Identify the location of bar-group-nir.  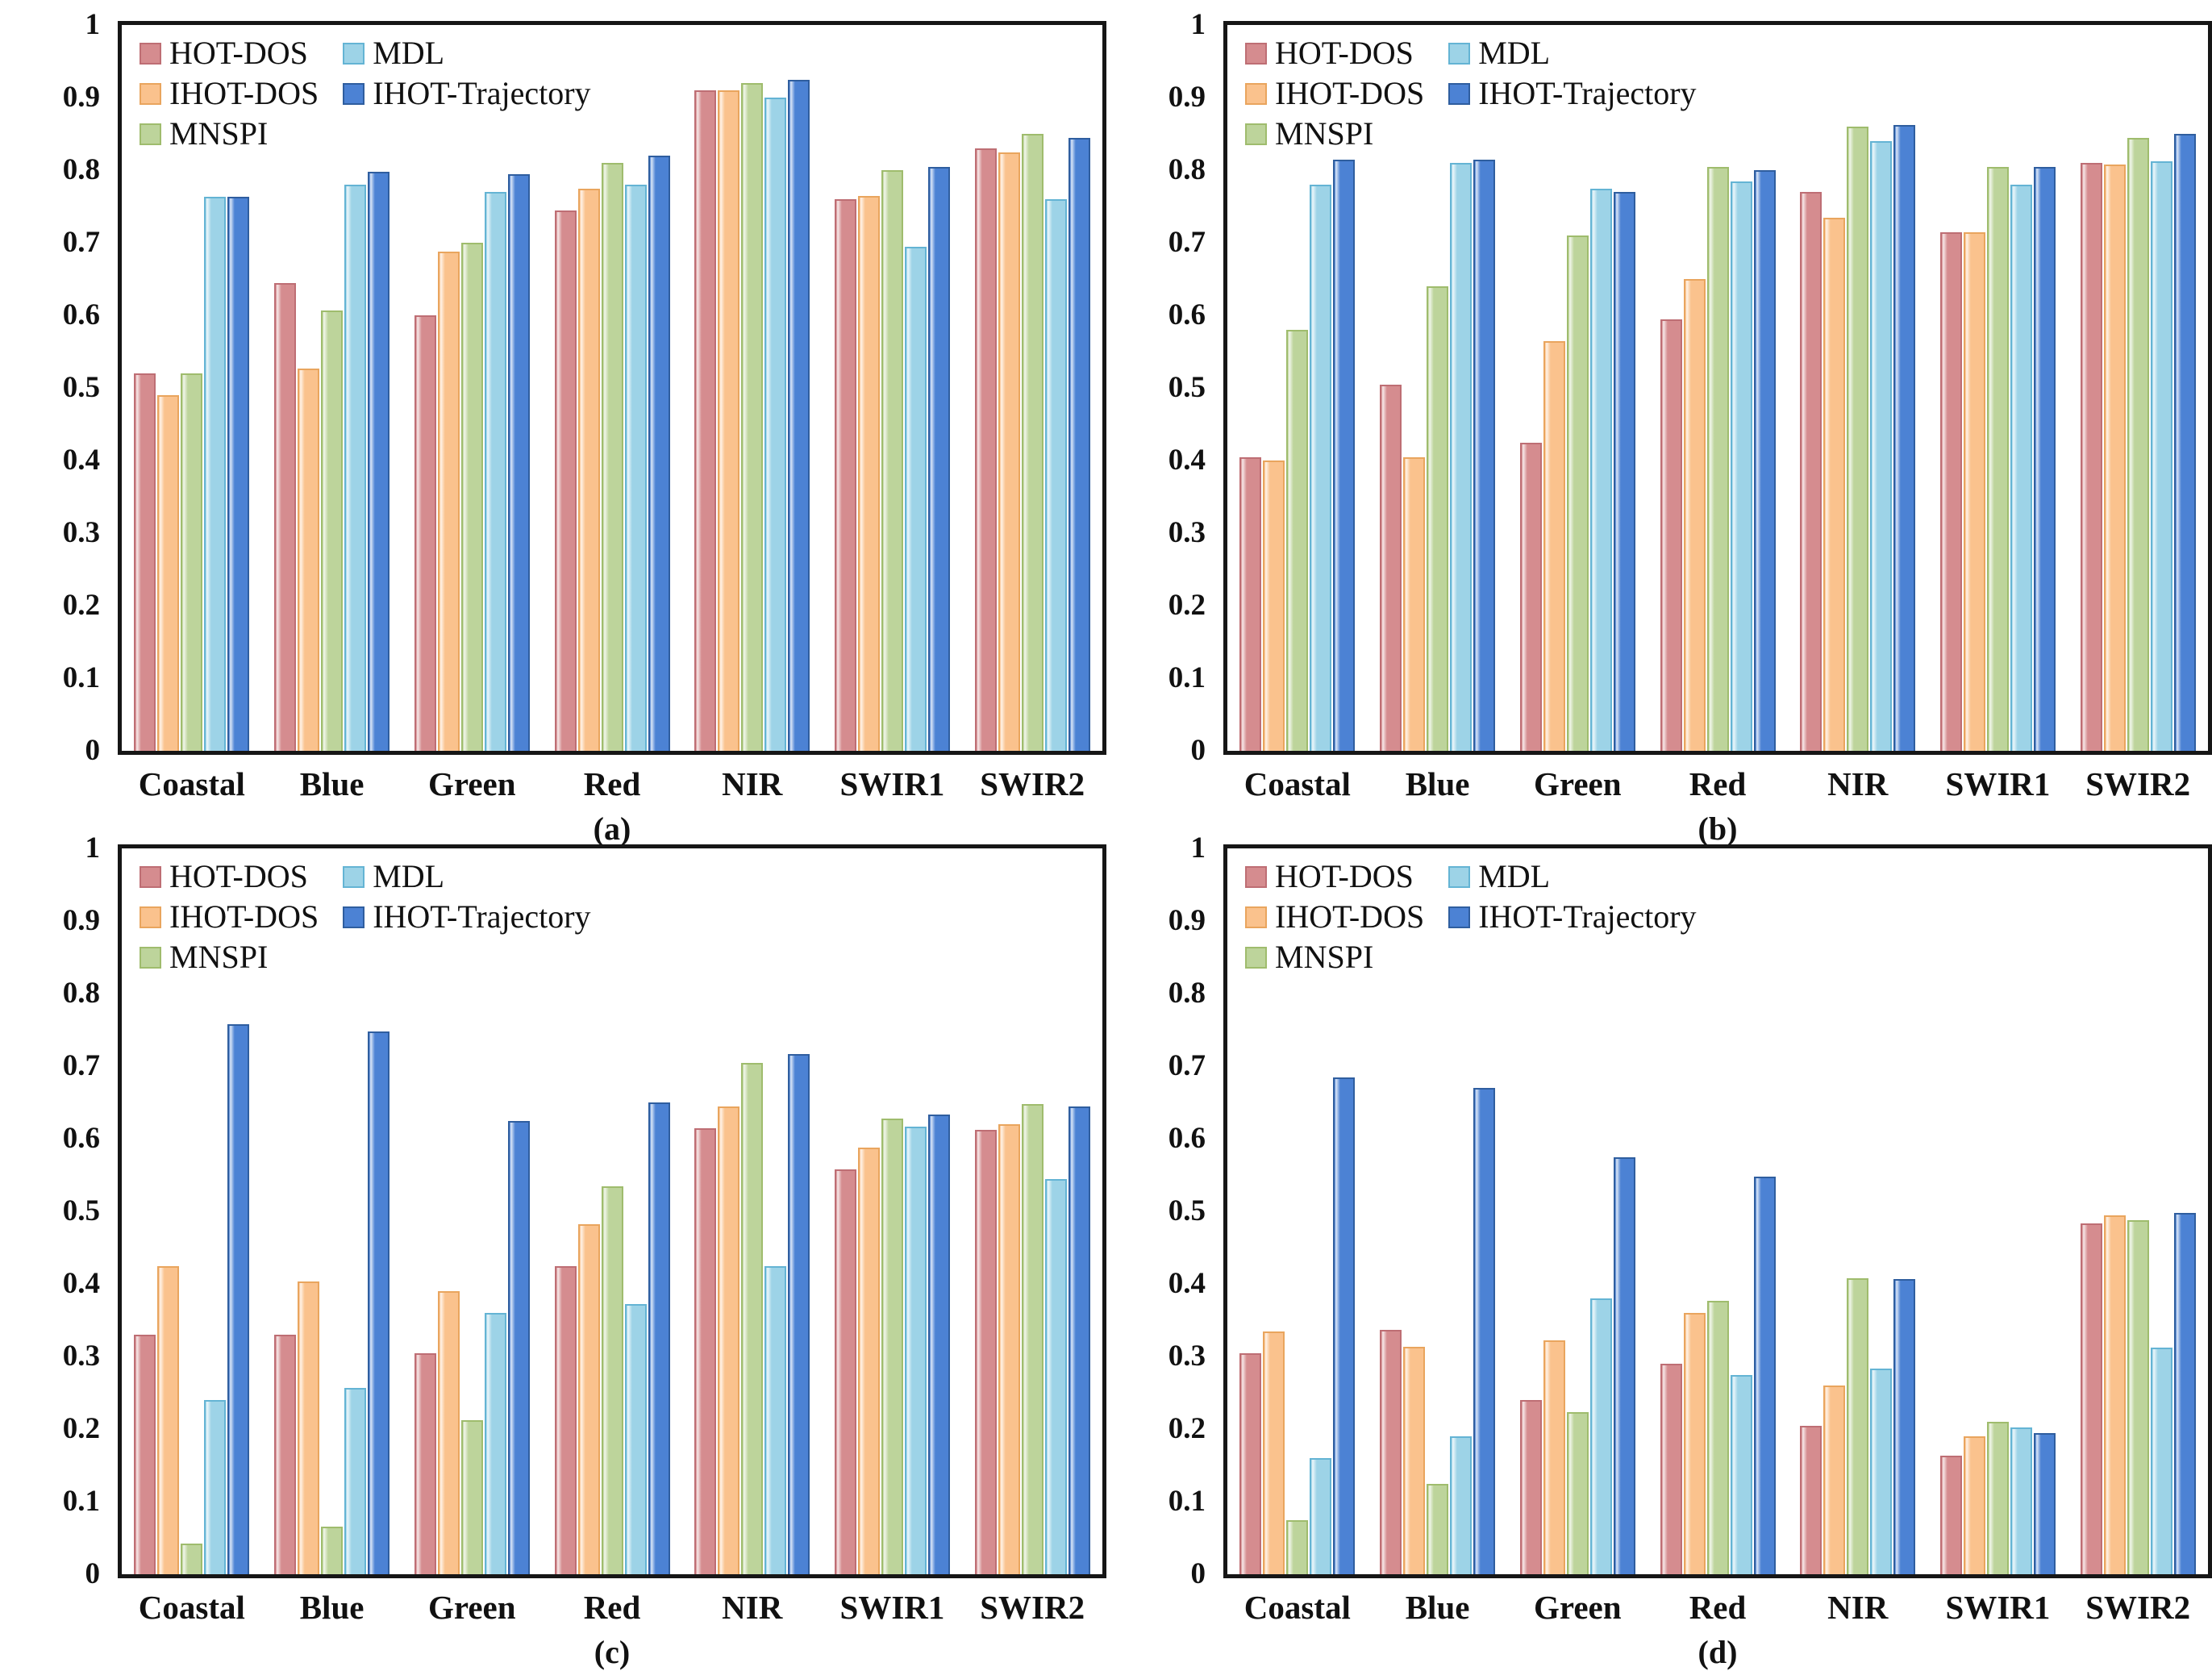
(753, 388).